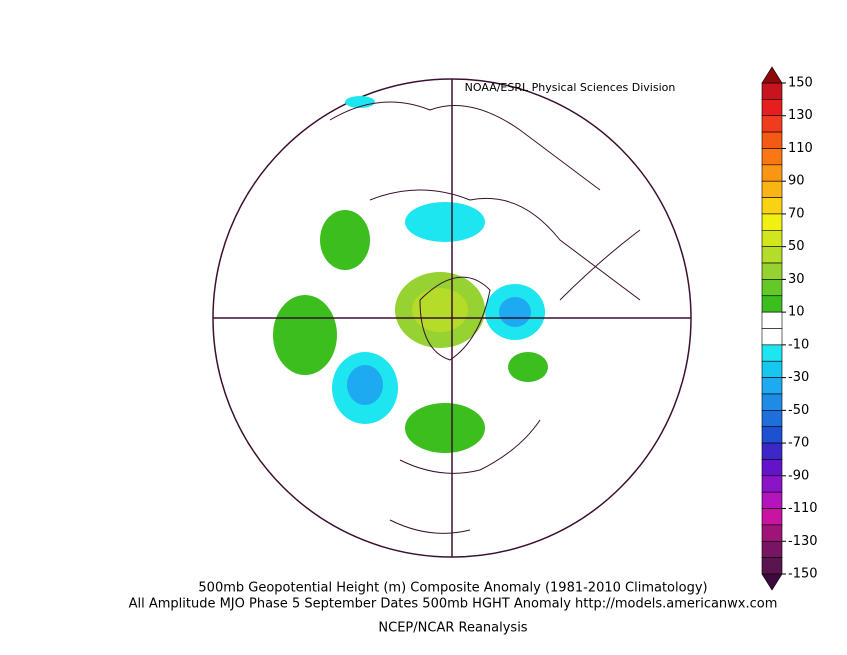 The width and height of the screenshot is (847, 655). What do you see at coordinates (796, 246) in the screenshot?
I see `colorbar-tick-label: 50` at bounding box center [796, 246].